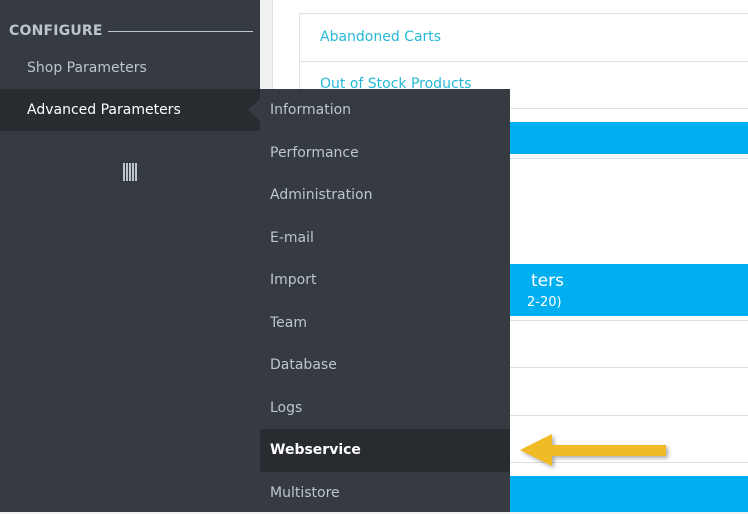 Image resolution: width=748 pixels, height=514 pixels. I want to click on abandoned-carts-link: Abandoned Carts, so click(380, 37).